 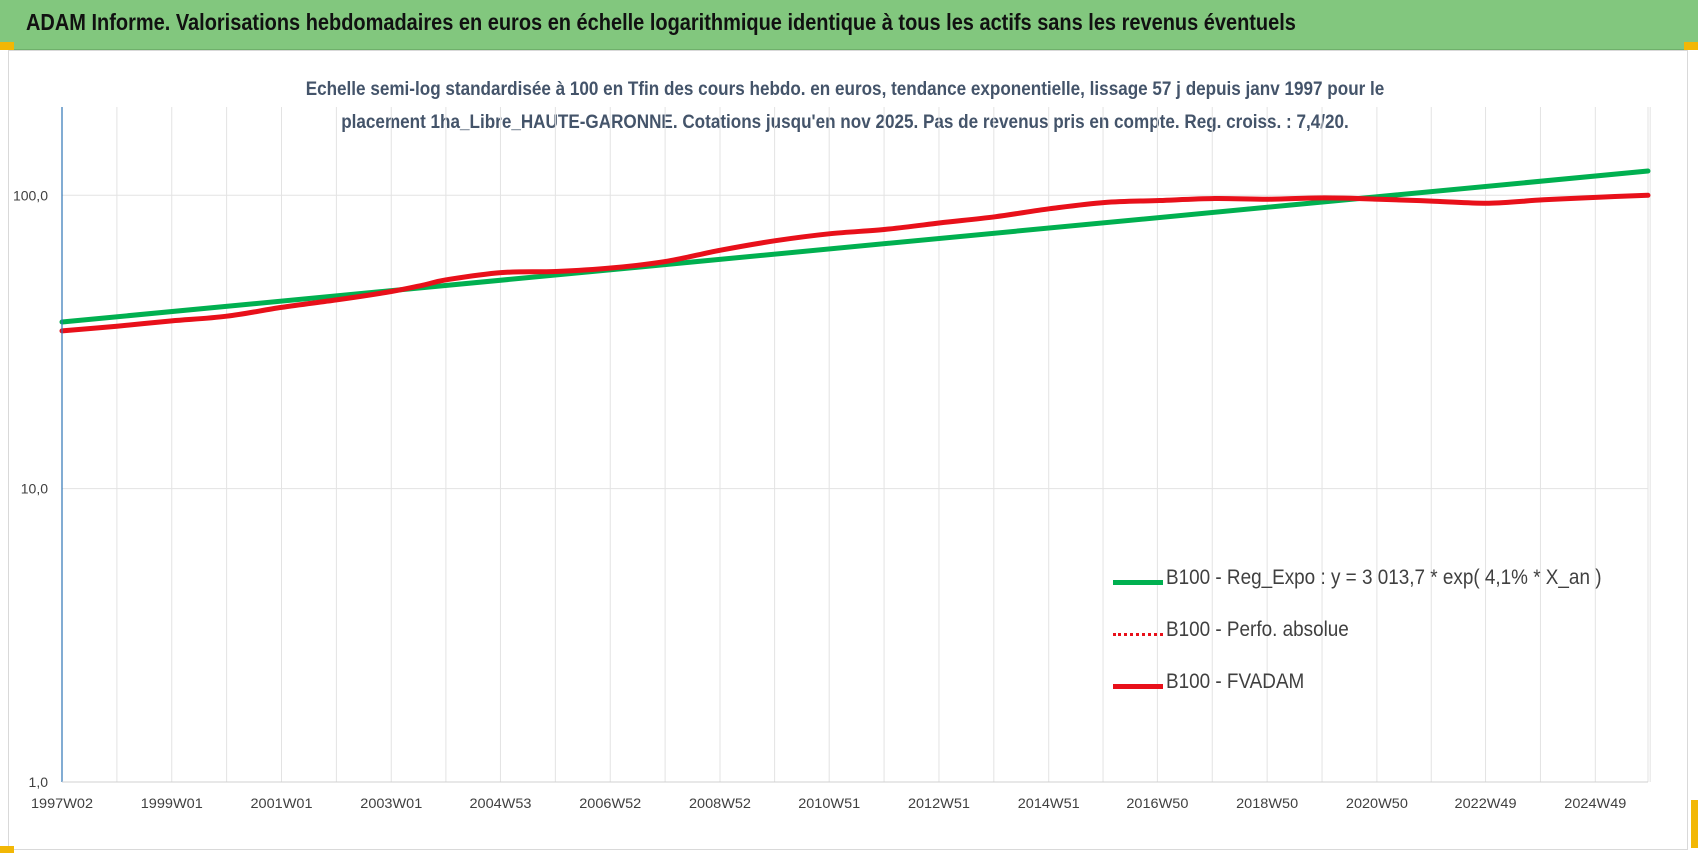 I want to click on x-tick-label: 2008W52, so click(x=720, y=803).